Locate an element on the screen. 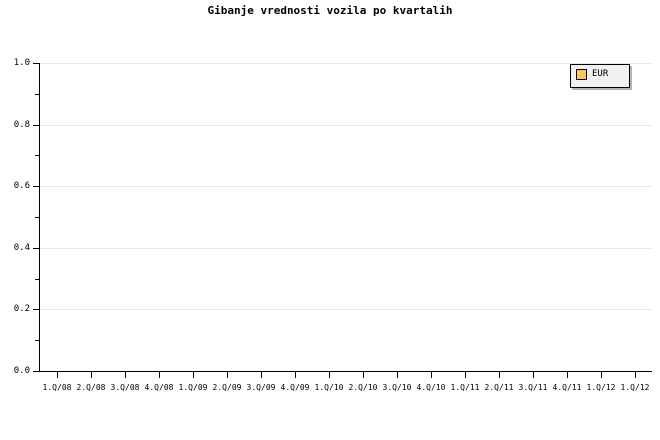 This screenshot has width=660, height=440. x-axis-tick-label: 2.Q/08 is located at coordinates (91, 387).